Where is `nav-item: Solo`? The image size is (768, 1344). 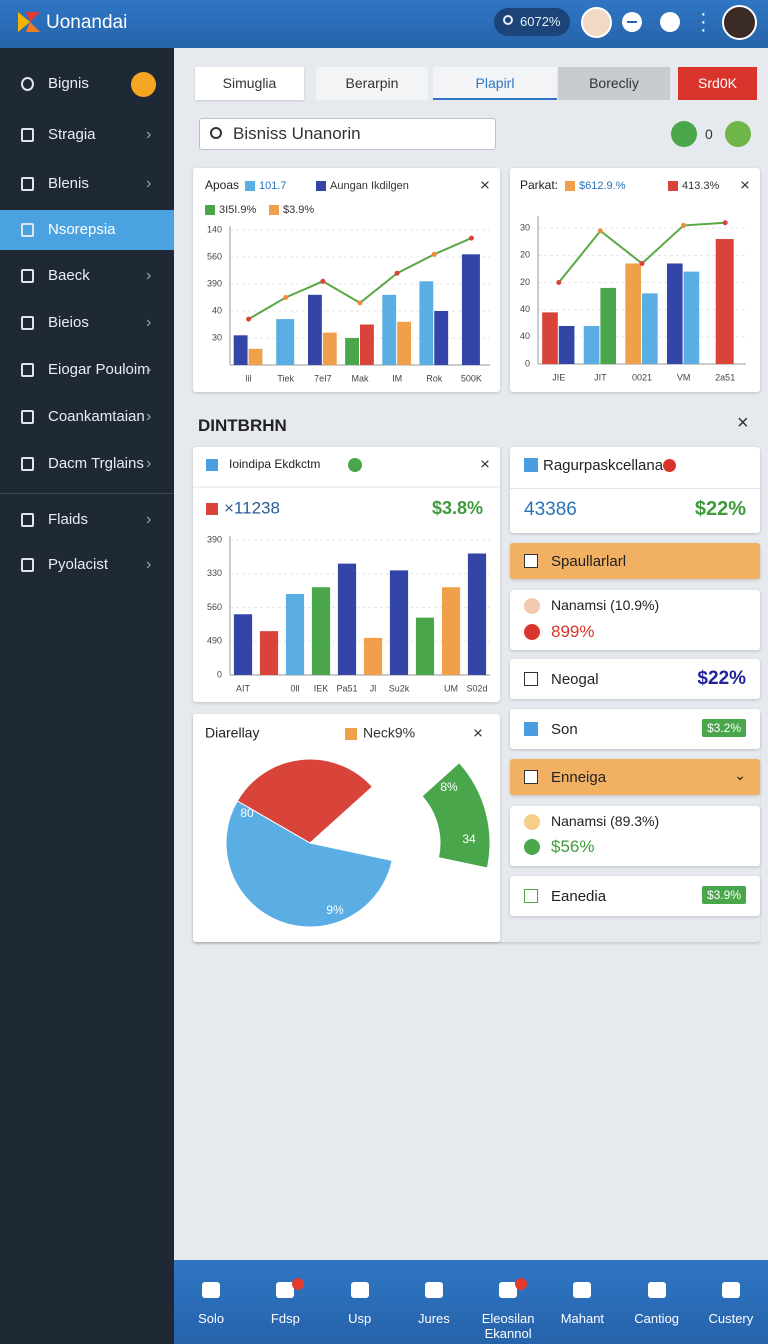
nav-item: Solo is located at coordinates (211, 1302).